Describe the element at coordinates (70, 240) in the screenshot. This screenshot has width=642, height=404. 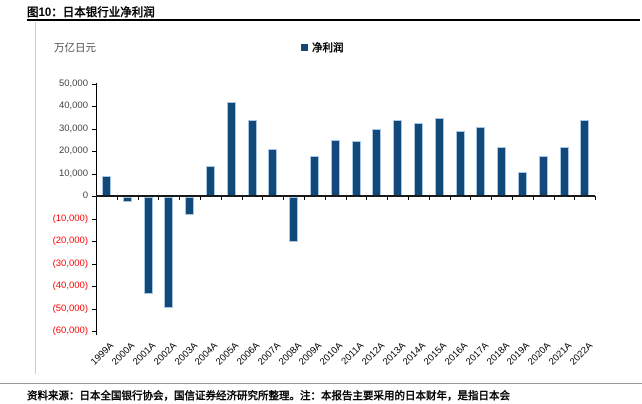
I see `y-tick-label: (20,000)` at that location.